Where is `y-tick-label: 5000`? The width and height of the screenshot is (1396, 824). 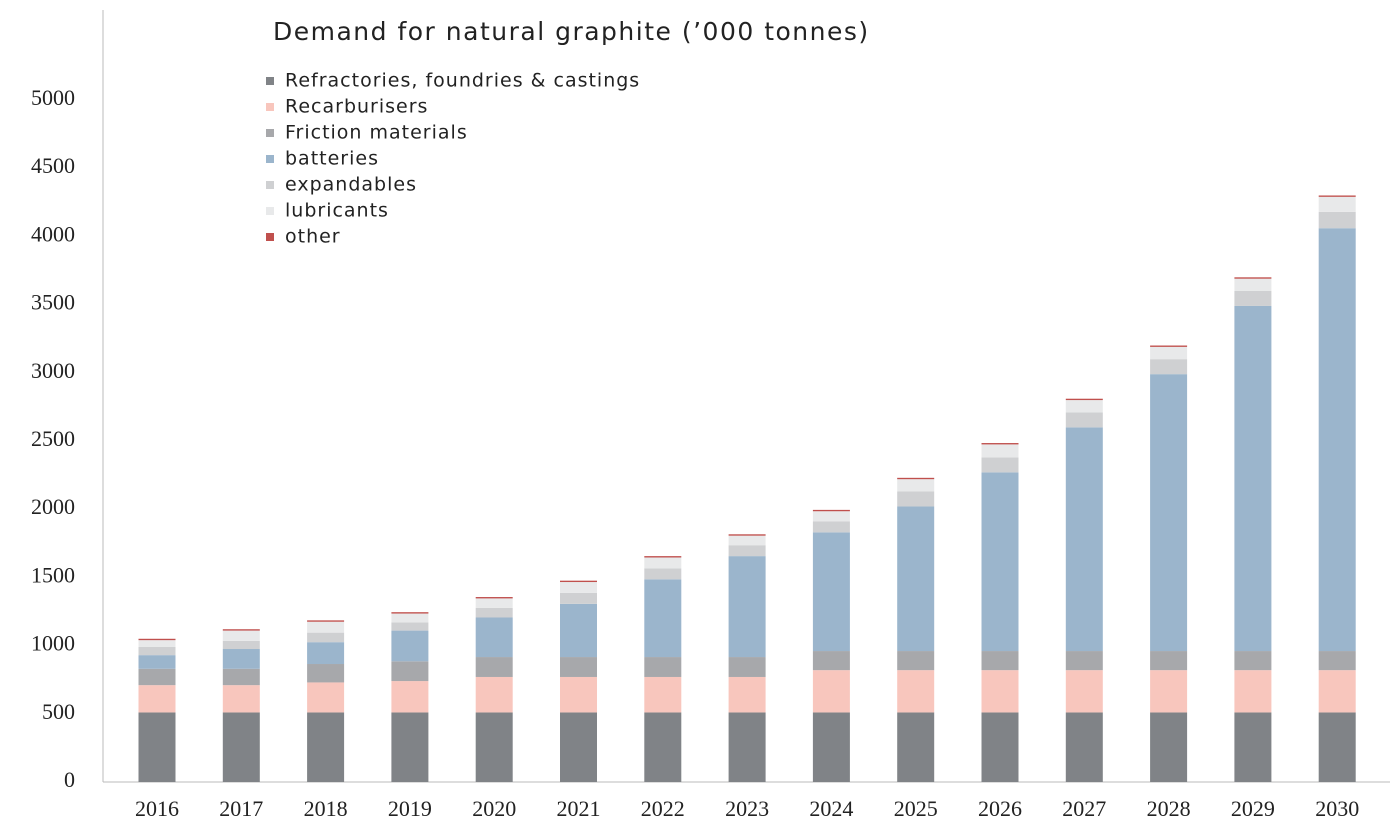
y-tick-label: 5000 is located at coordinates (53, 97).